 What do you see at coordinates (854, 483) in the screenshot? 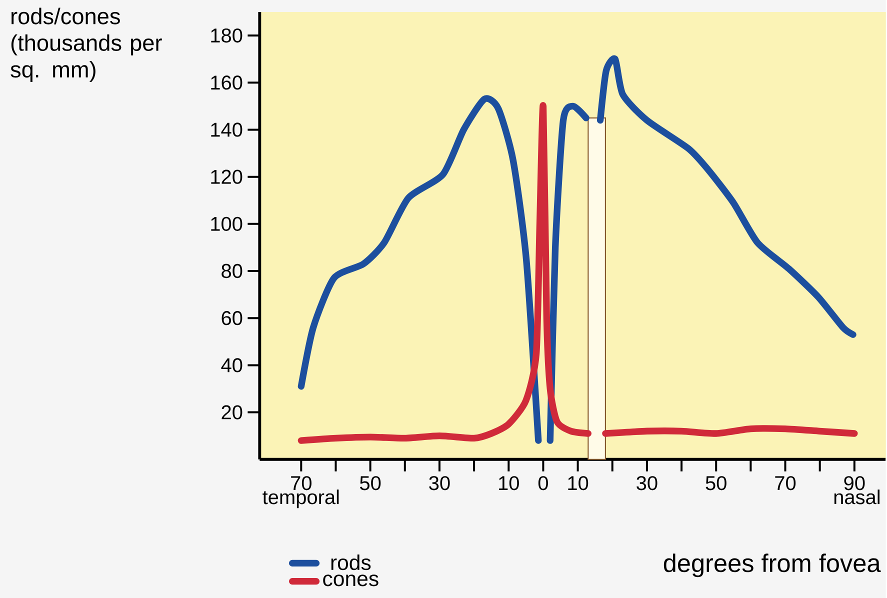
I see `x-tick-label: 90` at bounding box center [854, 483].